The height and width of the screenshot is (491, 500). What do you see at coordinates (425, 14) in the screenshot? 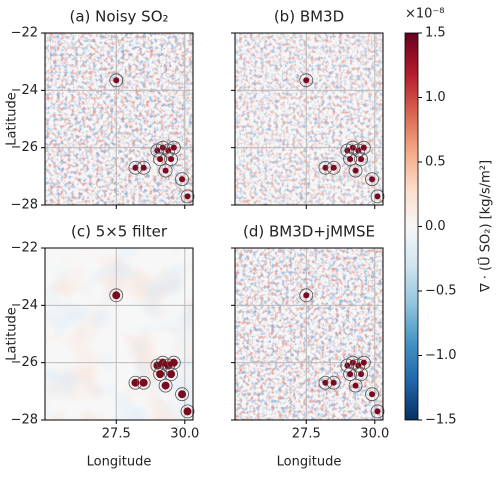
I see `colorbar-multiplier: ×10⁻⁸` at bounding box center [425, 14].